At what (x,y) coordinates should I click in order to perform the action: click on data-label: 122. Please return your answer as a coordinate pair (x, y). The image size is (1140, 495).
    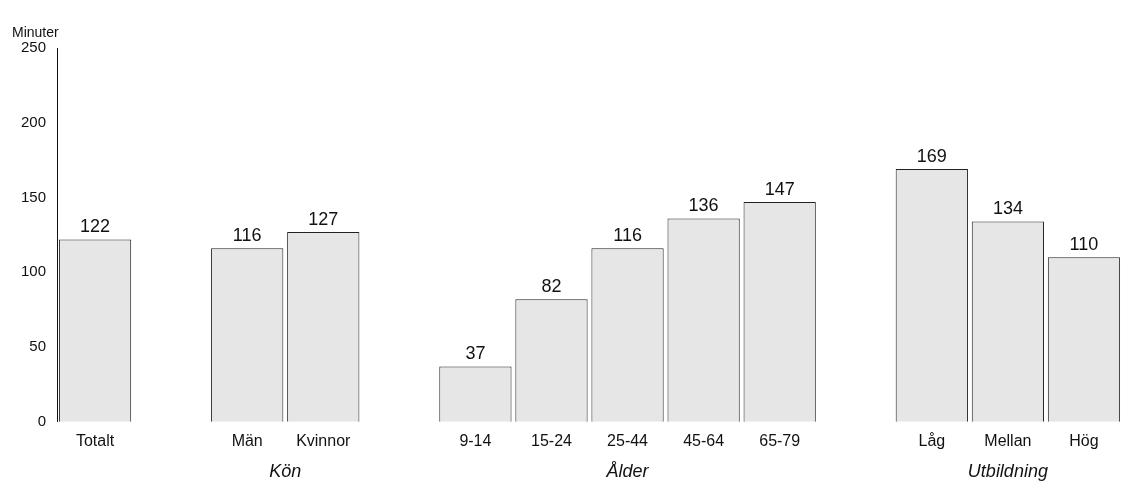
    Looking at the image, I should click on (95, 226).